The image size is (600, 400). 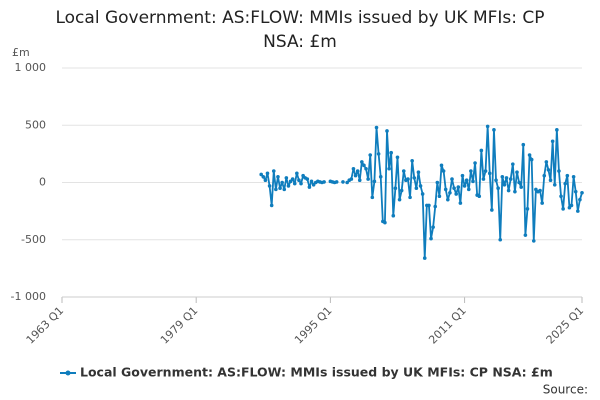 What do you see at coordinates (35, 124) in the screenshot?
I see `y-tick-label: 500` at bounding box center [35, 124].